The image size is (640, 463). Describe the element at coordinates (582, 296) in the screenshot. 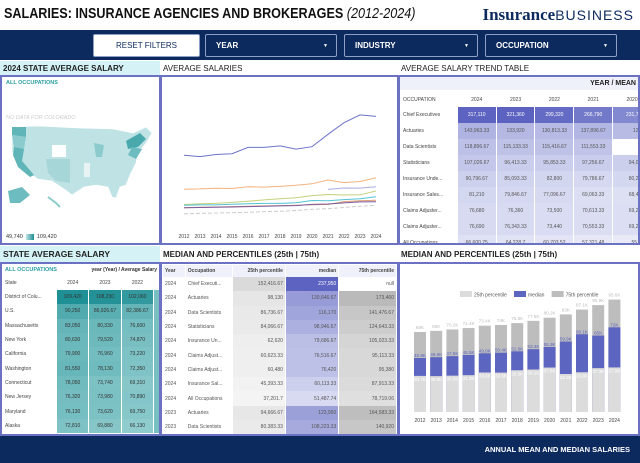

I see `legend-label: 75th percentile` at that location.